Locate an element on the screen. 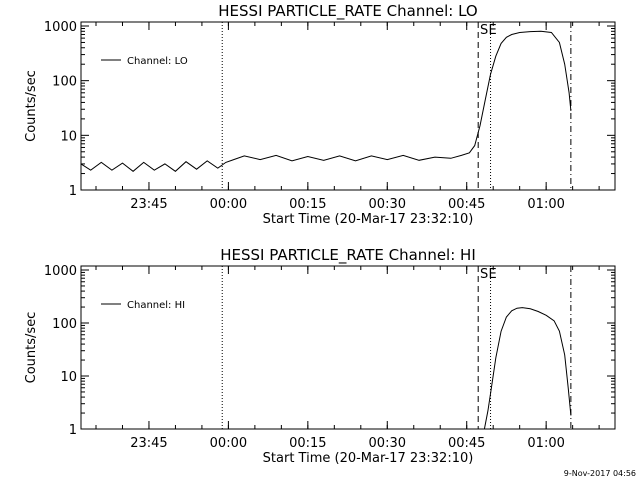  legend-entry: Channel: LO is located at coordinates (157, 61).